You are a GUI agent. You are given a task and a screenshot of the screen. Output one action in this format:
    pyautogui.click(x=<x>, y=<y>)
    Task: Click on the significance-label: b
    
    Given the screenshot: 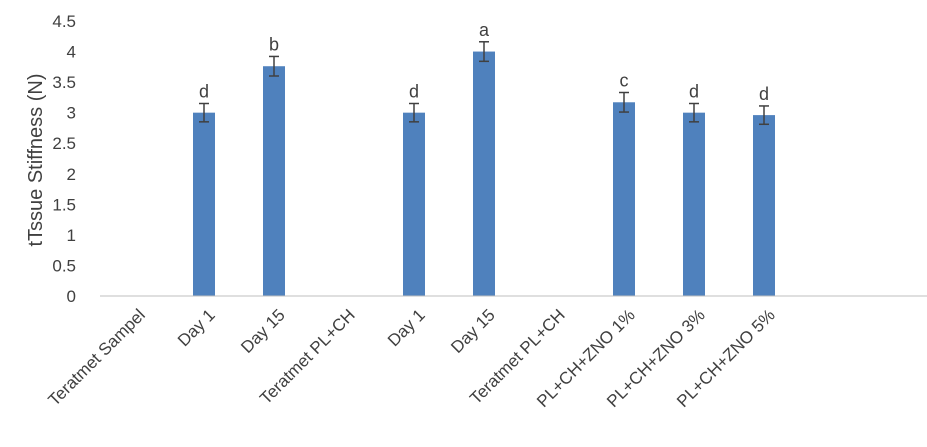 What is the action you would take?
    pyautogui.click(x=274, y=44)
    